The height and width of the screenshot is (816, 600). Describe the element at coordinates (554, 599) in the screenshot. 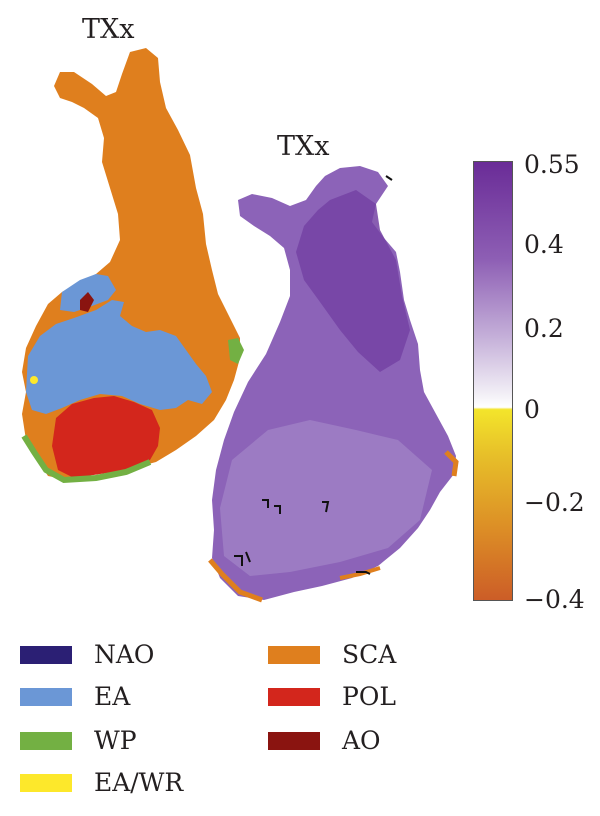

I see `colorbar-tick-neg04: −0.4` at that location.